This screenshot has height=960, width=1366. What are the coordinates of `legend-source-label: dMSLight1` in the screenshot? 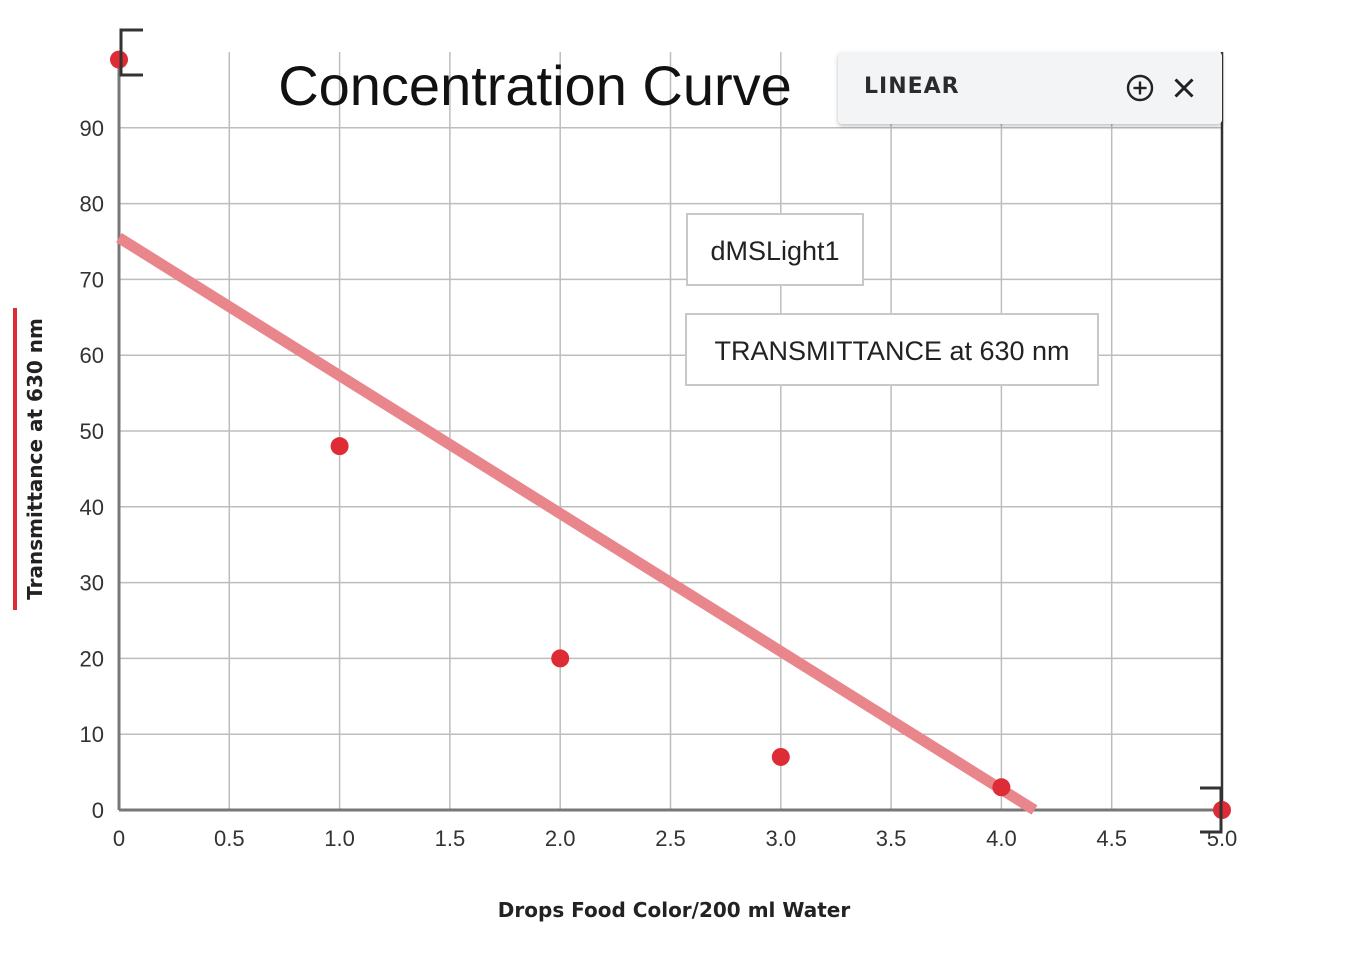 It's located at (774, 251).